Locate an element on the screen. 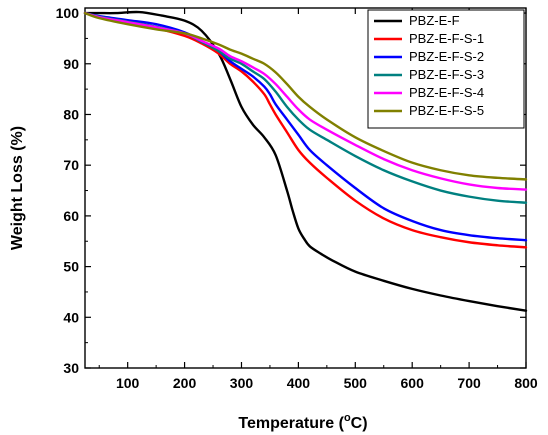  x-tick-label: 100 is located at coordinates (128, 383).